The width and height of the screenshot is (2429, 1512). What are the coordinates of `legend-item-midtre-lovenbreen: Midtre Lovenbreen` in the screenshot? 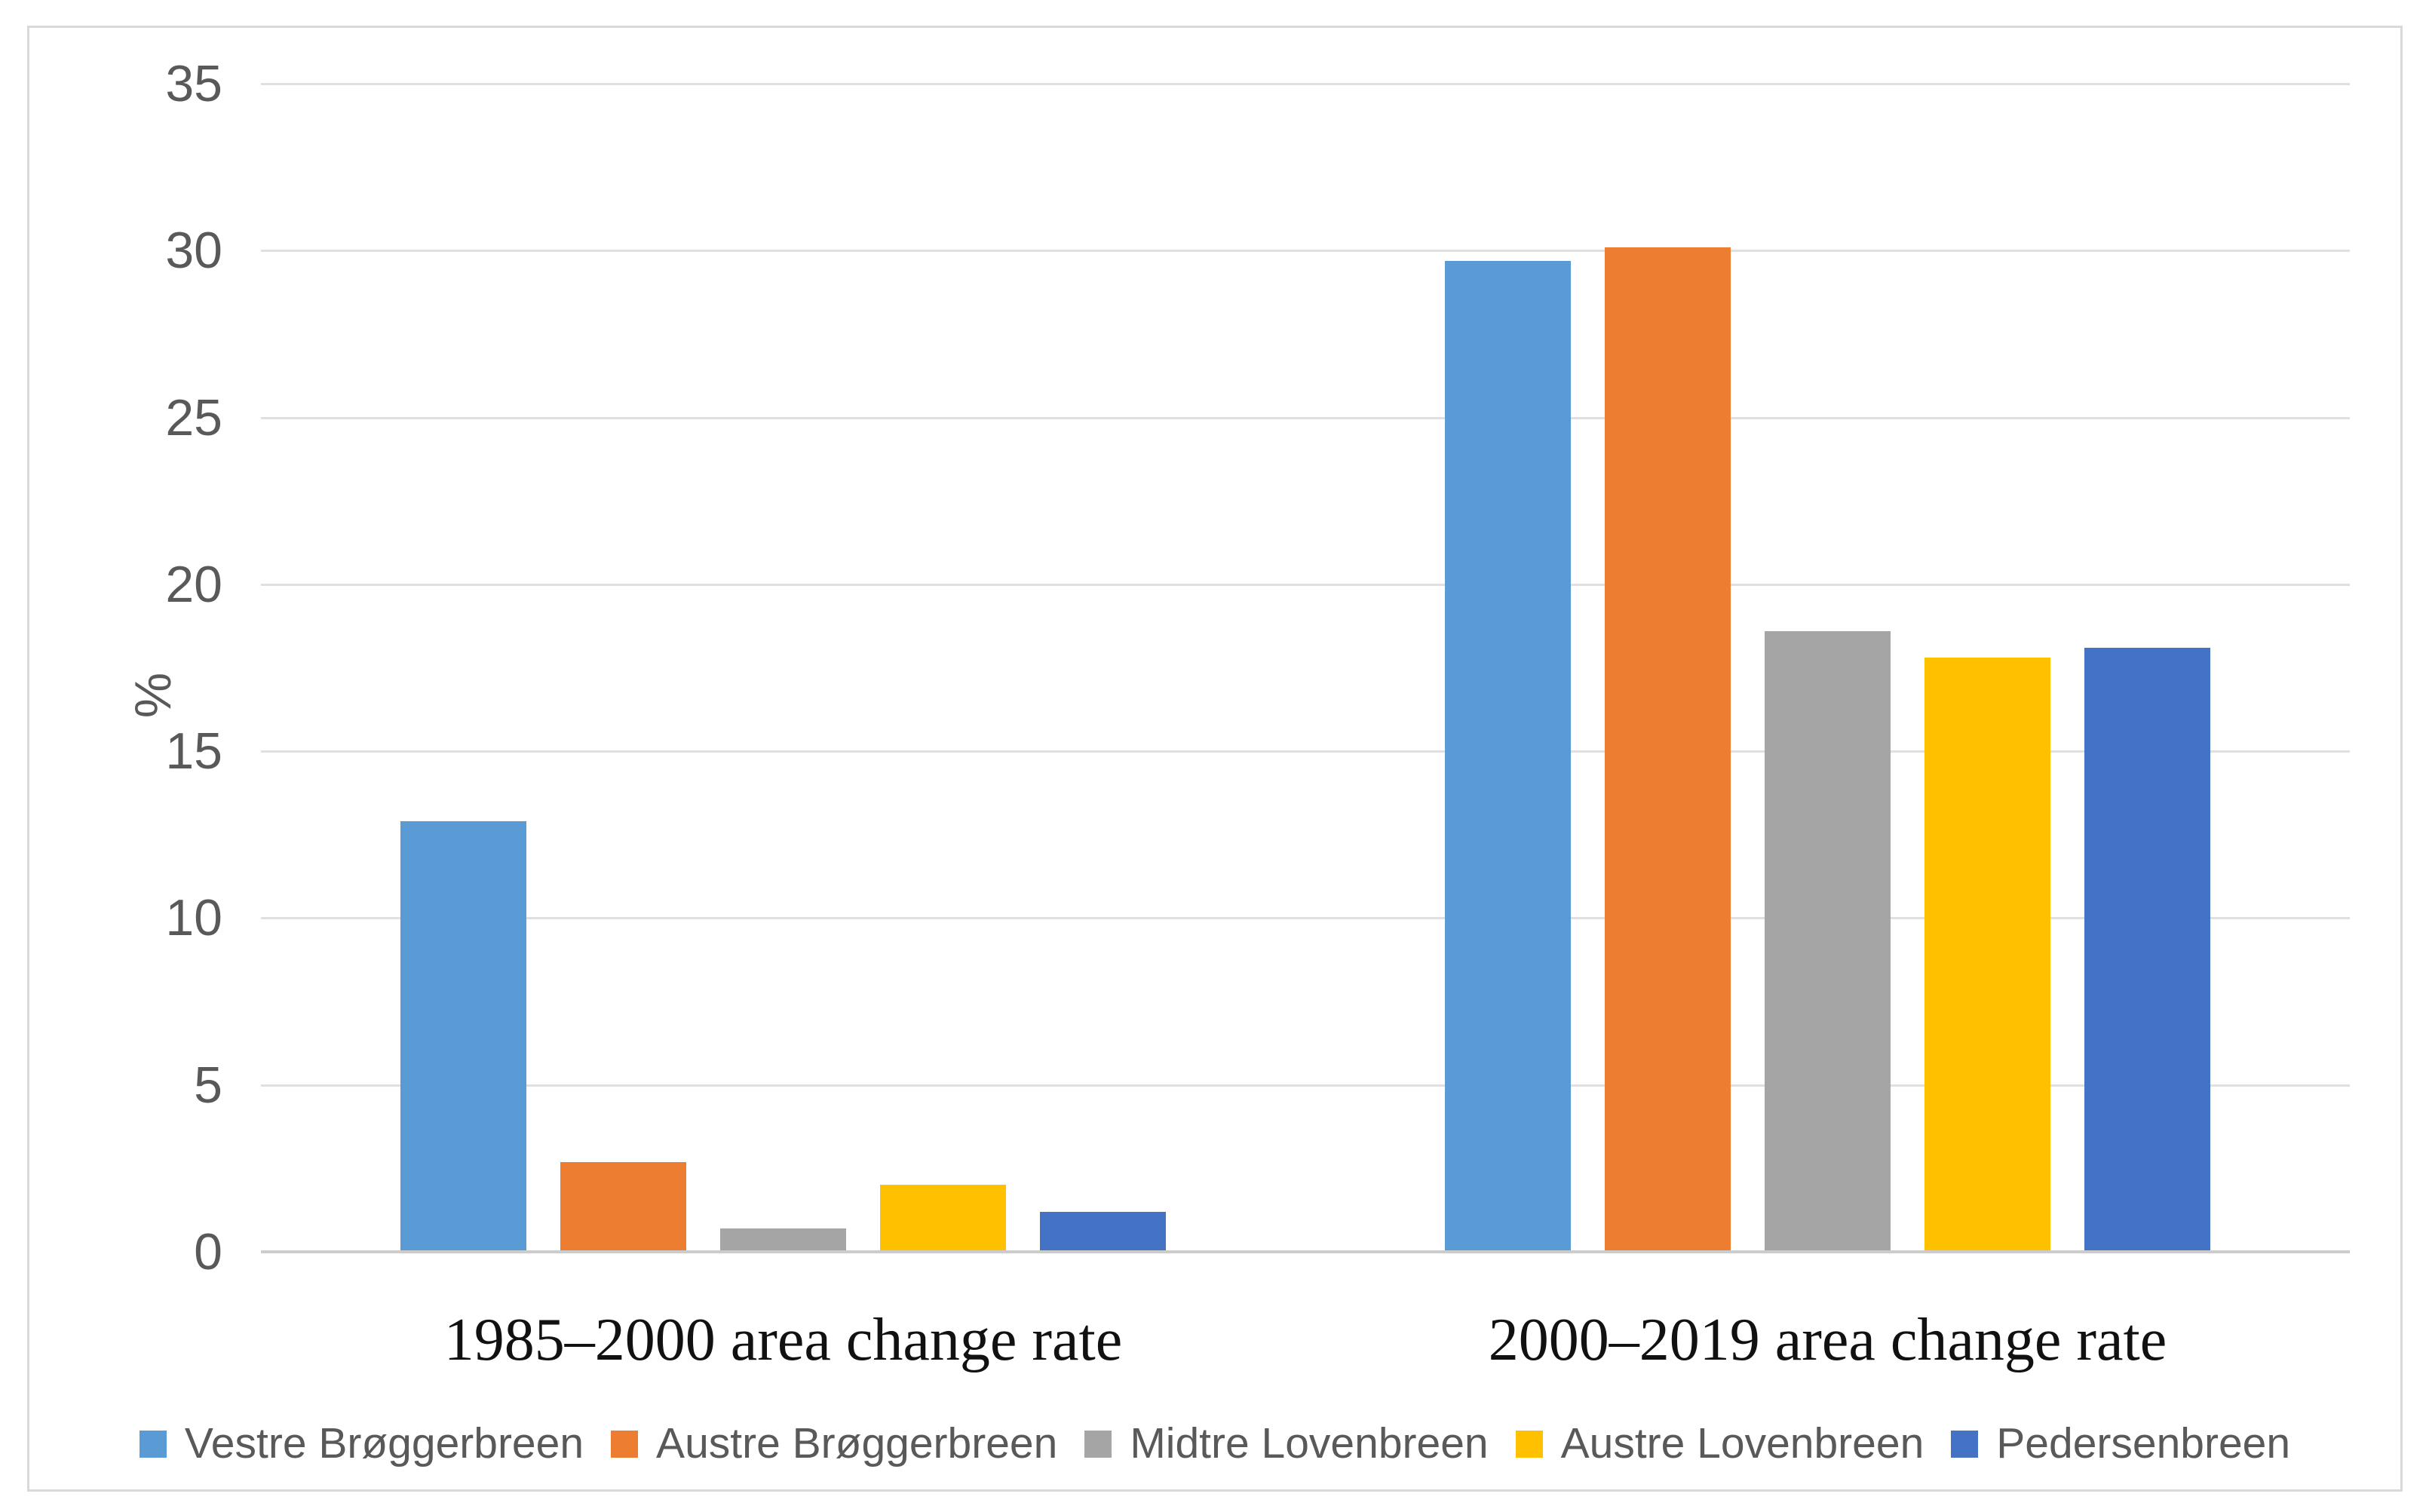 It's located at (1286, 1444).